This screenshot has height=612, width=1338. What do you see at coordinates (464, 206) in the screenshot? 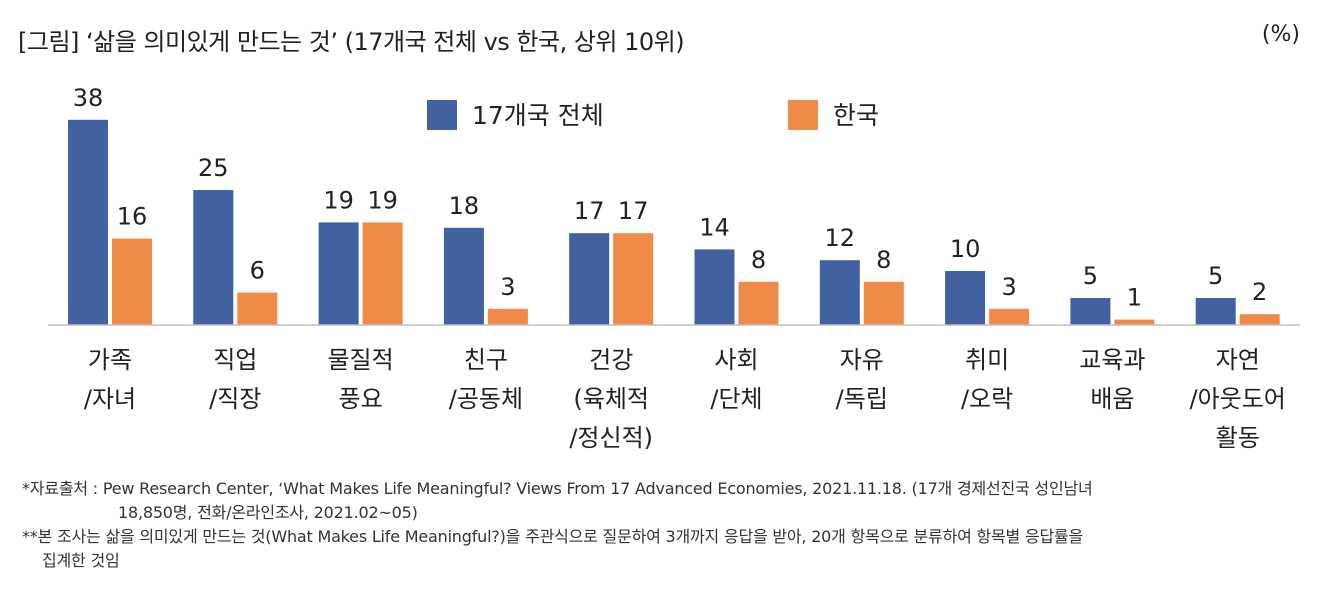
I see `value-label-all-countries-3: 18` at bounding box center [464, 206].